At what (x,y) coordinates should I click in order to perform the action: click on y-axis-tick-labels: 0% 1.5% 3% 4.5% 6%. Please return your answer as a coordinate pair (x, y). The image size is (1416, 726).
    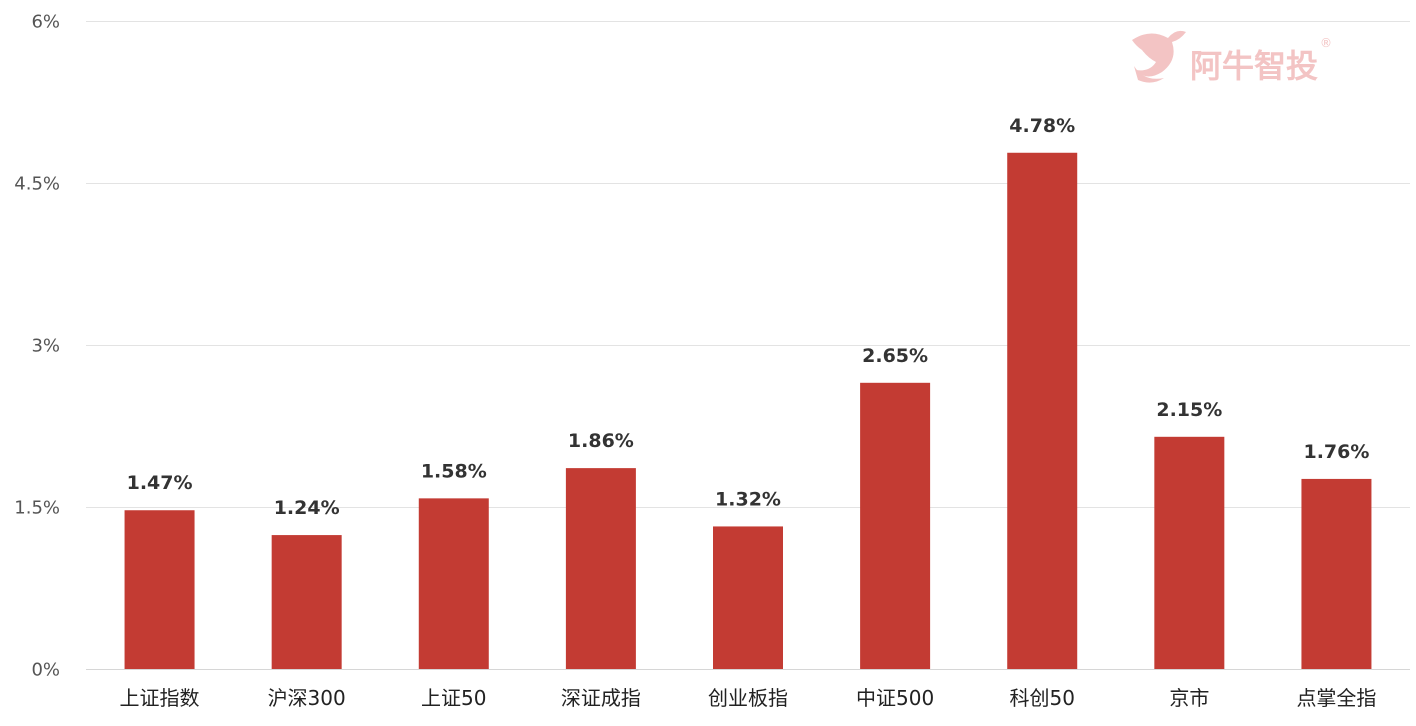
    Looking at the image, I should click on (37, 346).